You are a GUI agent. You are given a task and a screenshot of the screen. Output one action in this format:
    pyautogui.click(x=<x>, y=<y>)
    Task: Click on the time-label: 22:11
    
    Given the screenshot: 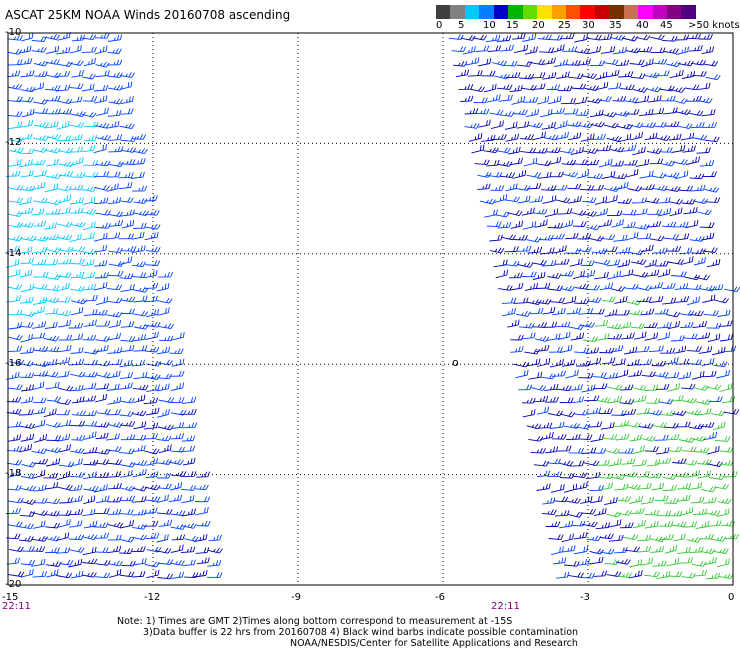 What is the action you would take?
    pyautogui.click(x=505, y=606)
    